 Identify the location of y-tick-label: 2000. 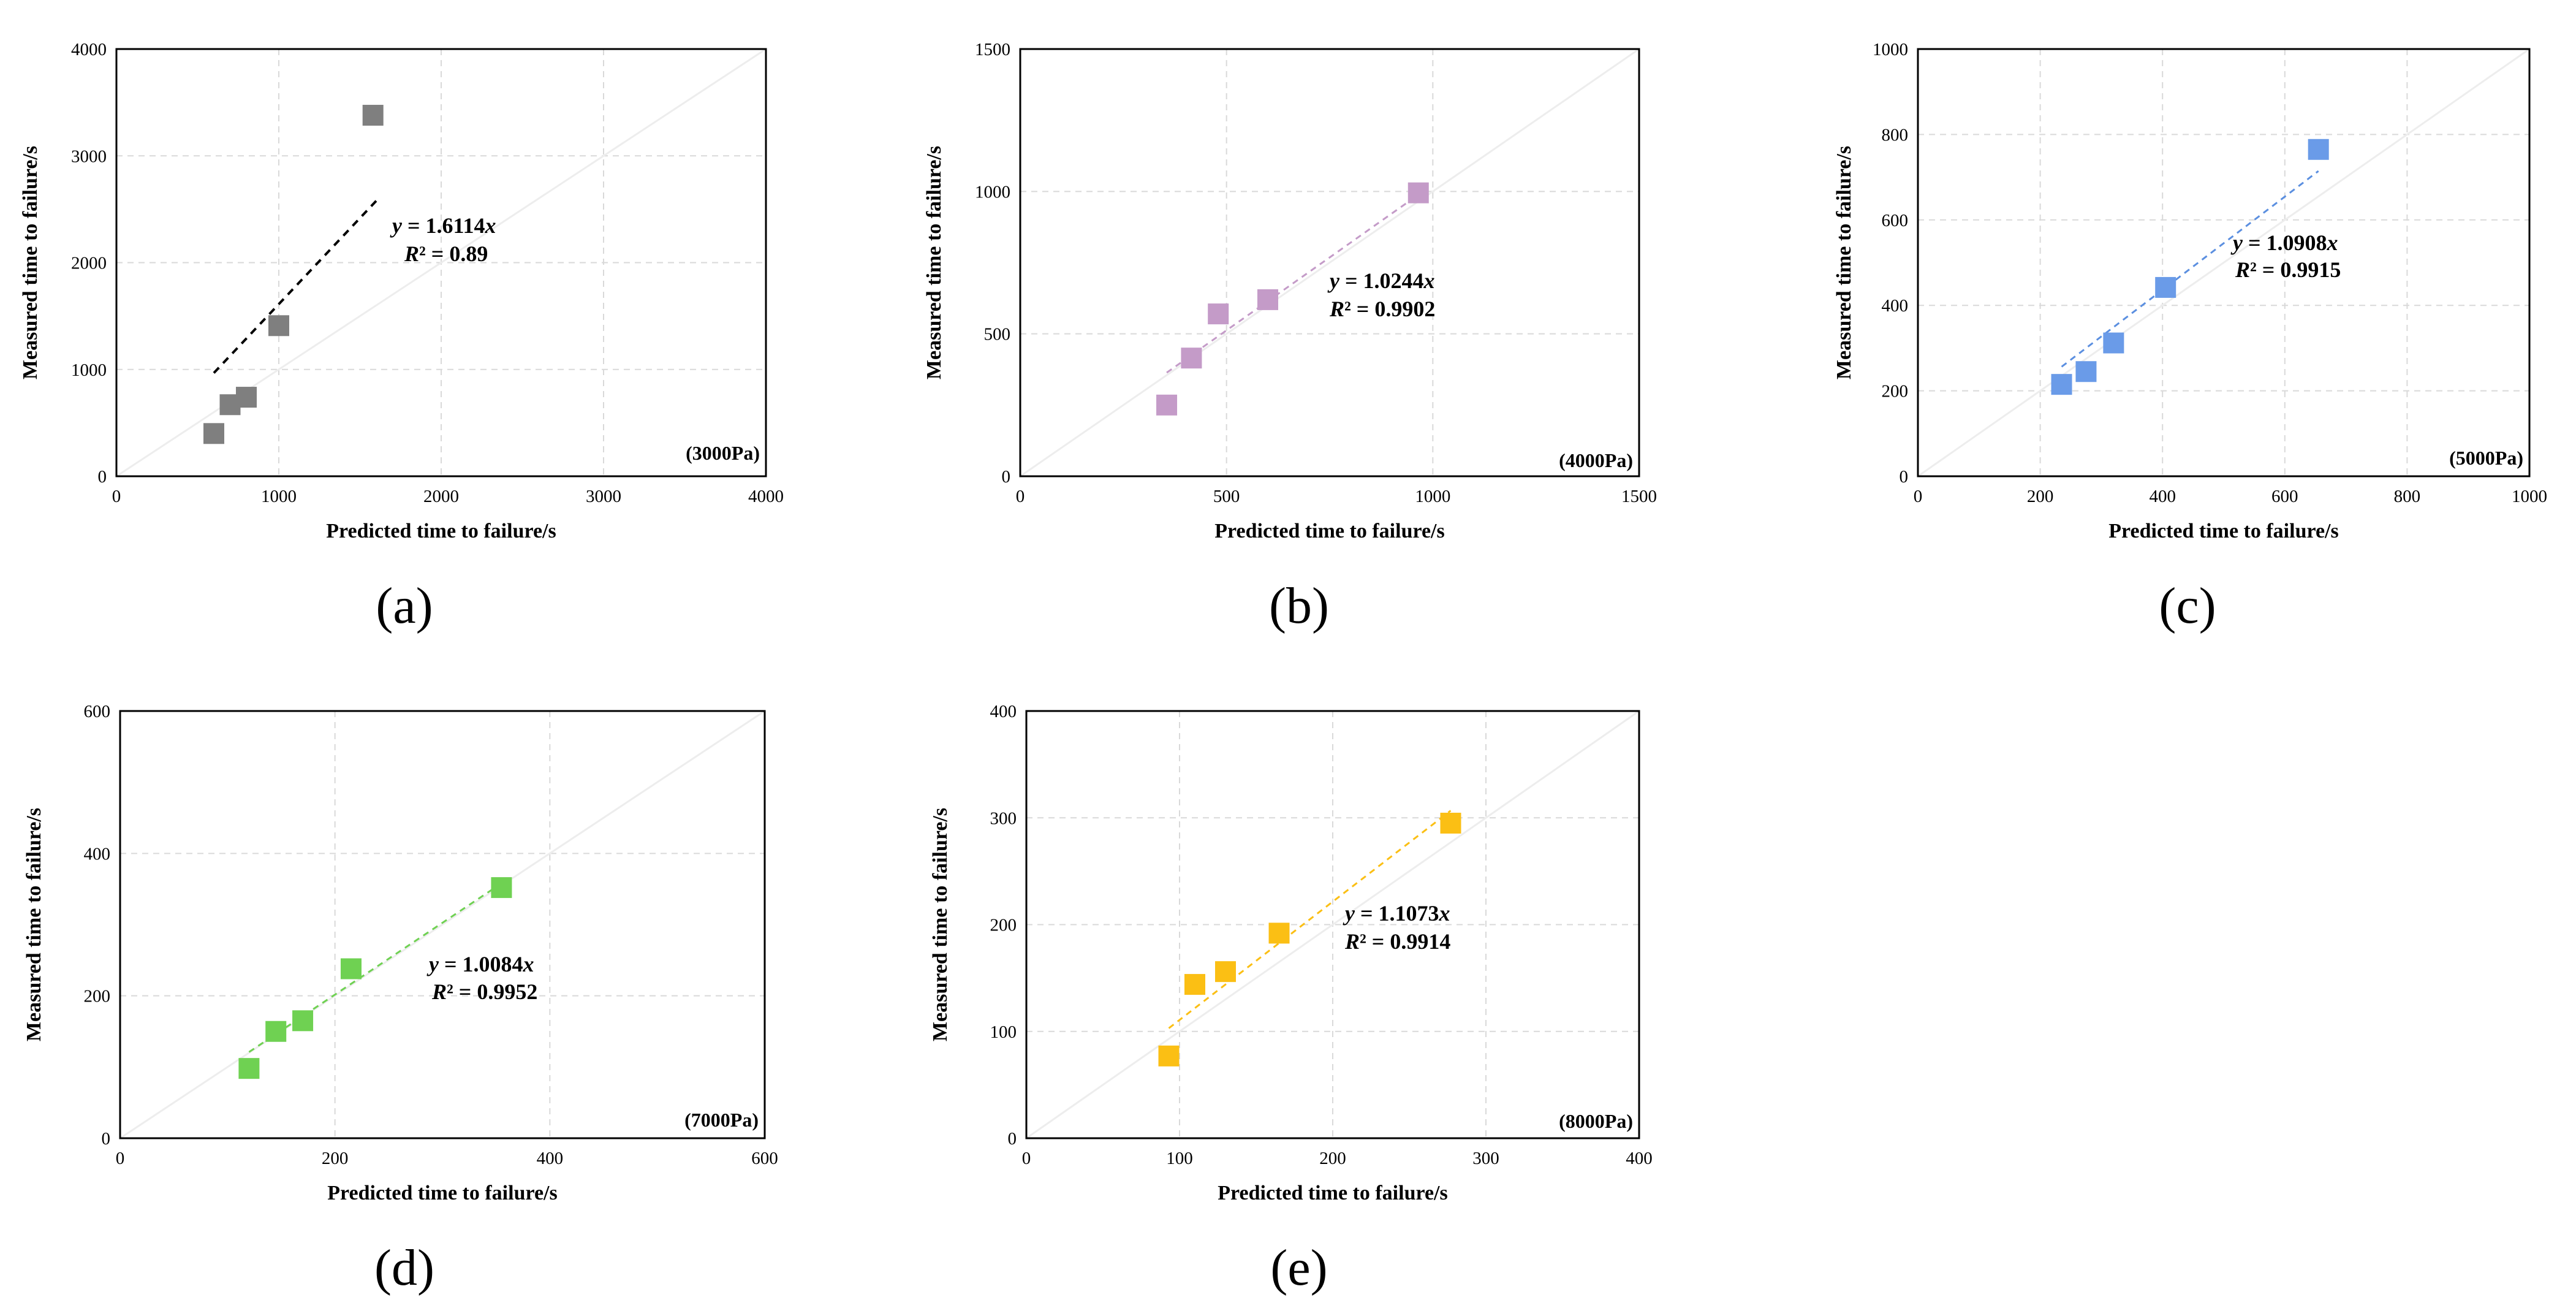
(89, 263).